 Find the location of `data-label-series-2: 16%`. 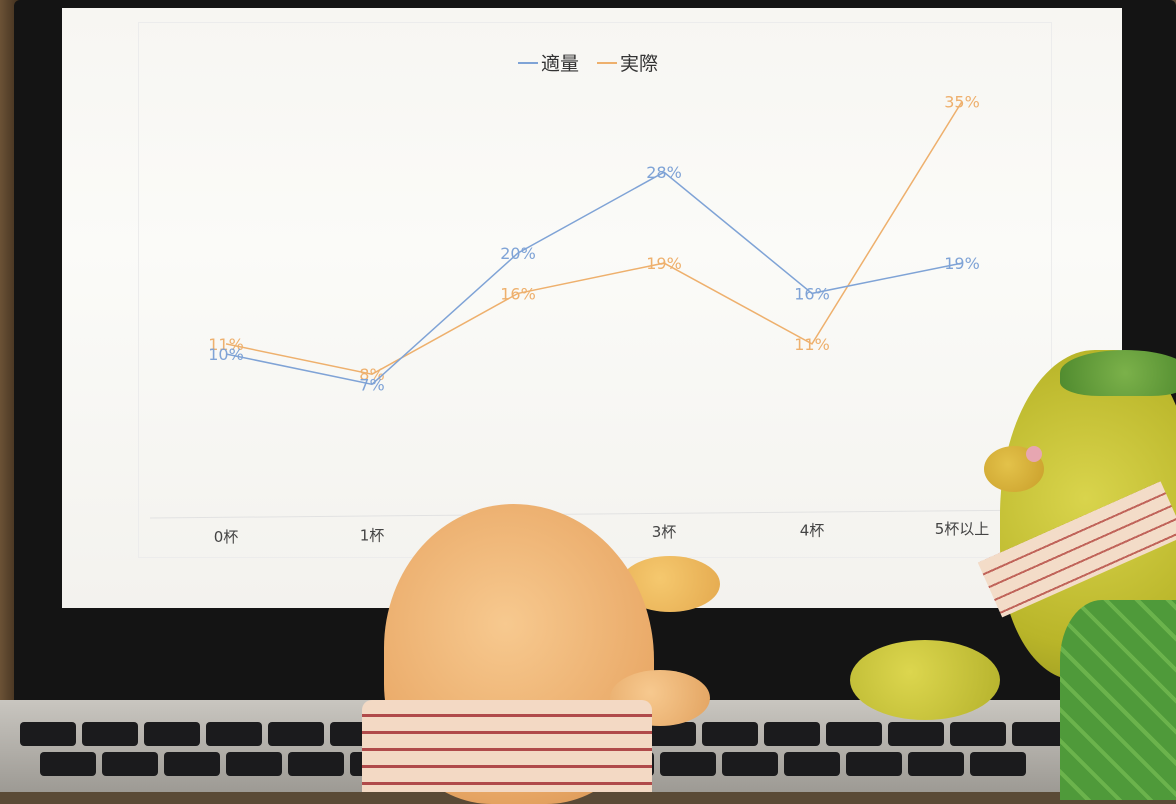

data-label-series-2: 16% is located at coordinates (518, 293).